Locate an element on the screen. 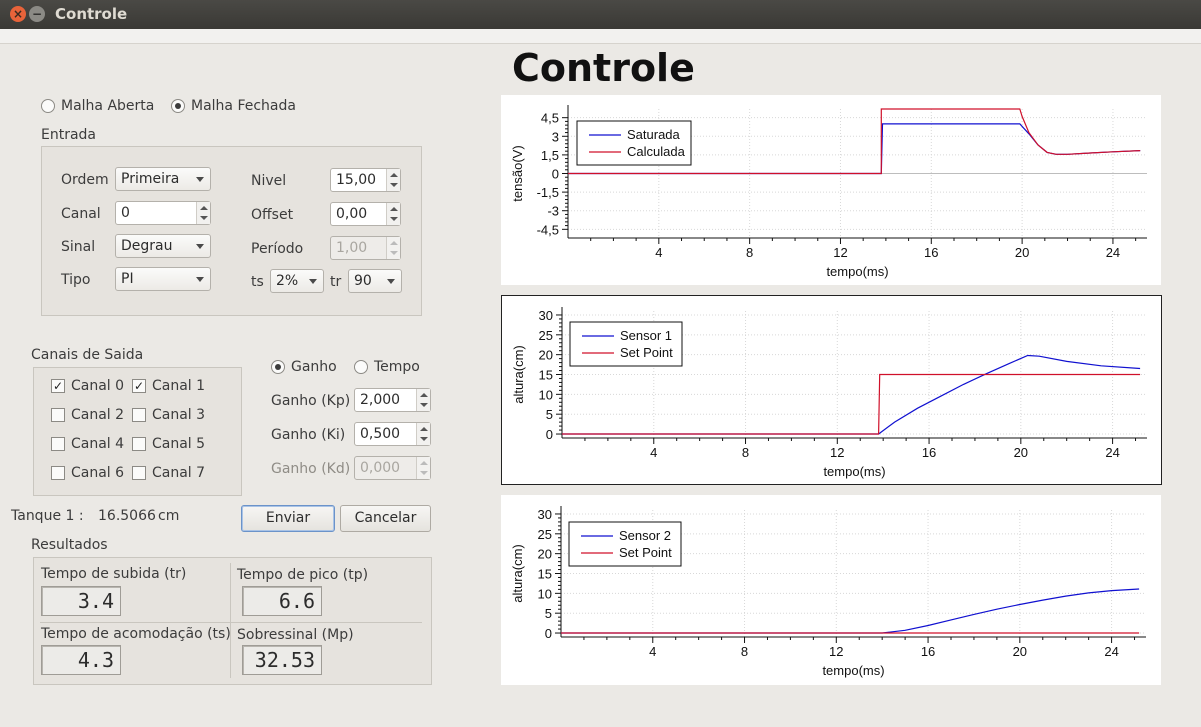 The image size is (1201, 727). x-axis-label: tempo(ms) is located at coordinates (853, 670).